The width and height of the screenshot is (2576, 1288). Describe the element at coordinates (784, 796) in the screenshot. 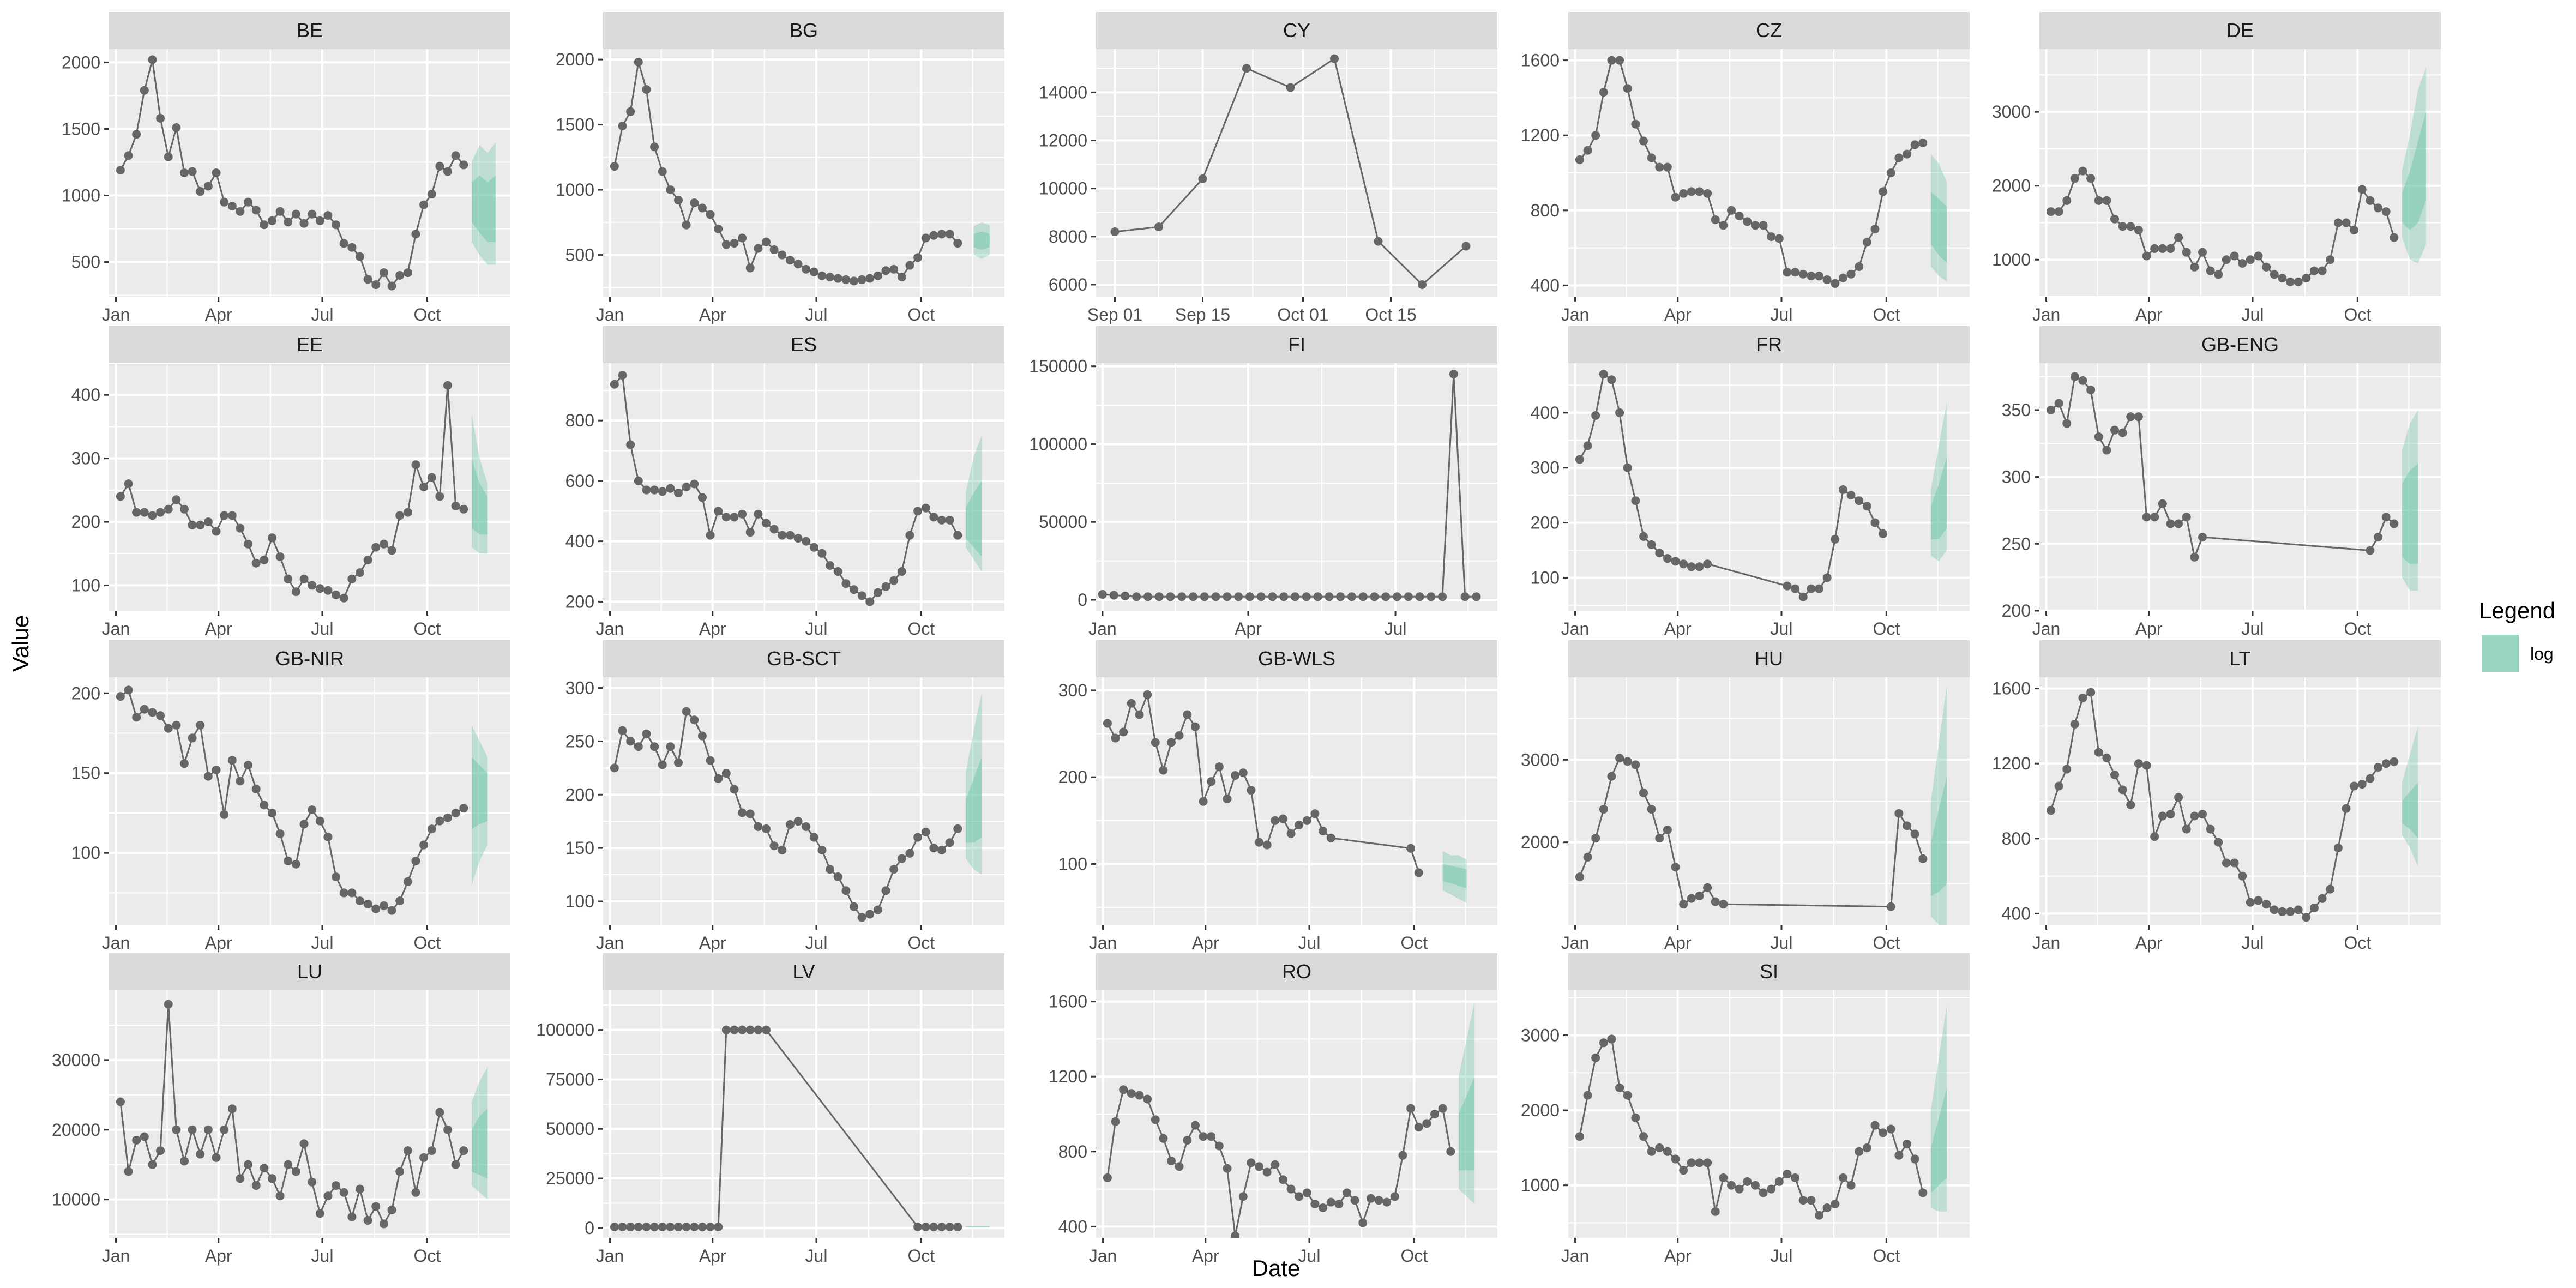

I see `panel-gb-sct: GB-SCT 100 150 200 250 300 Jan Apr Jul Oct` at that location.